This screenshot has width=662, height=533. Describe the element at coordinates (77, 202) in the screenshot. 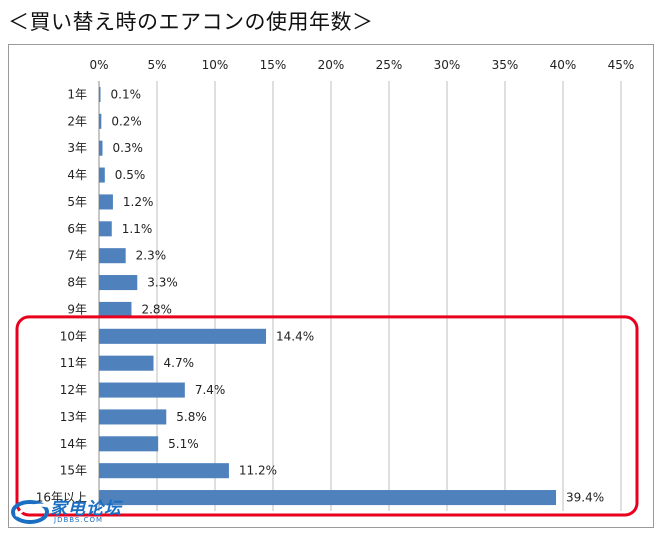

I see `category-label: 5年` at that location.